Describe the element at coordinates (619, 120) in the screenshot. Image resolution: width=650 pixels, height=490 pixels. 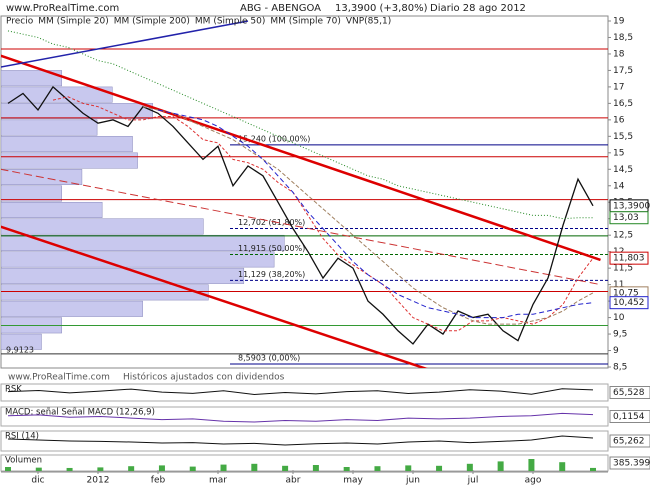
I see `y-tick-label: 16` at that location.